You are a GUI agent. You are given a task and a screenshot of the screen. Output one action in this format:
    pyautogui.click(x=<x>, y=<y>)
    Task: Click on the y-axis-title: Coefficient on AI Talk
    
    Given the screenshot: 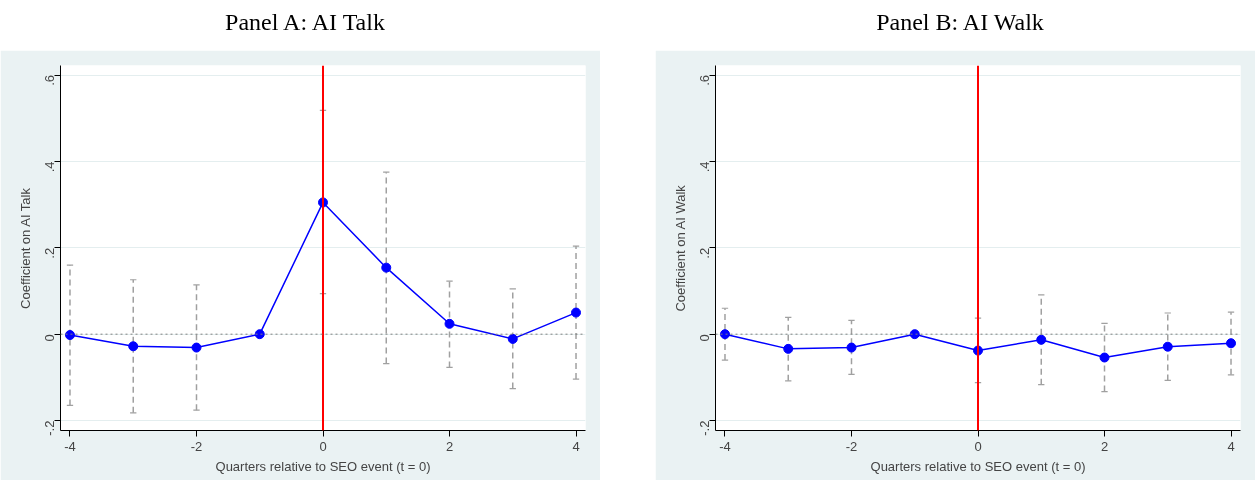 What is the action you would take?
    pyautogui.click(x=25, y=248)
    